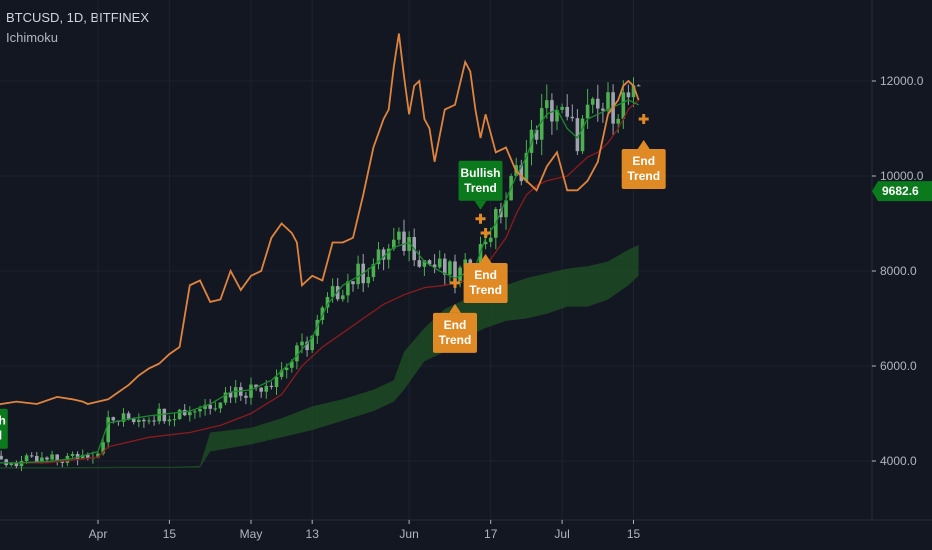  What do you see at coordinates (491, 534) in the screenshot?
I see `time-tick-label: 17` at bounding box center [491, 534].